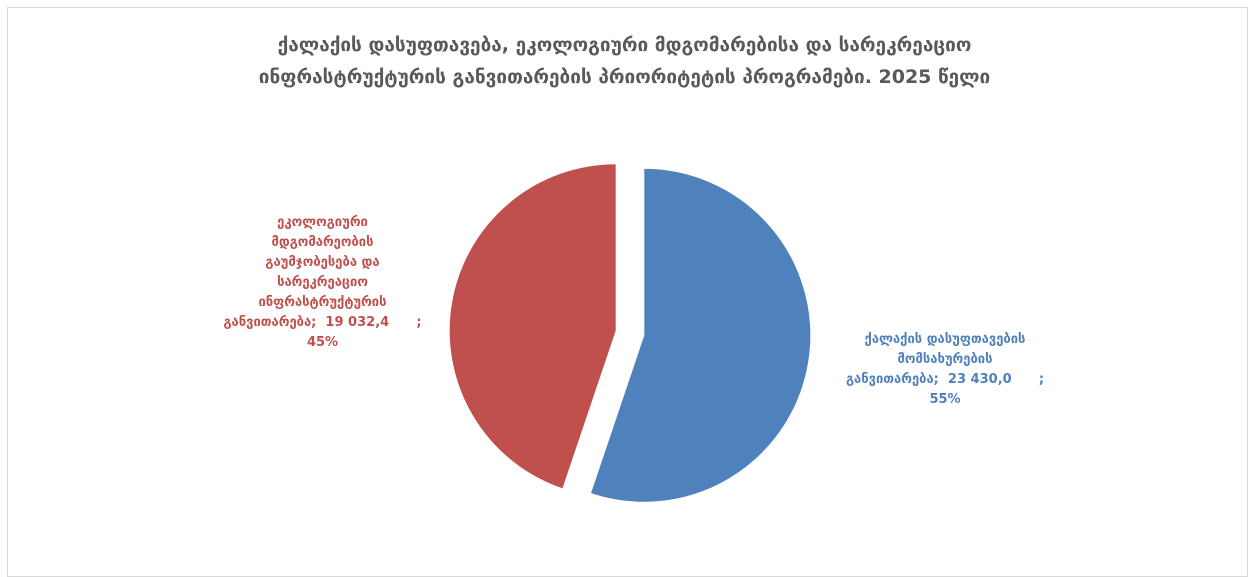 This screenshot has height=577, width=1249. What do you see at coordinates (532, 326) in the screenshot?
I see `pie-slice-ecology-recreation` at bounding box center [532, 326].